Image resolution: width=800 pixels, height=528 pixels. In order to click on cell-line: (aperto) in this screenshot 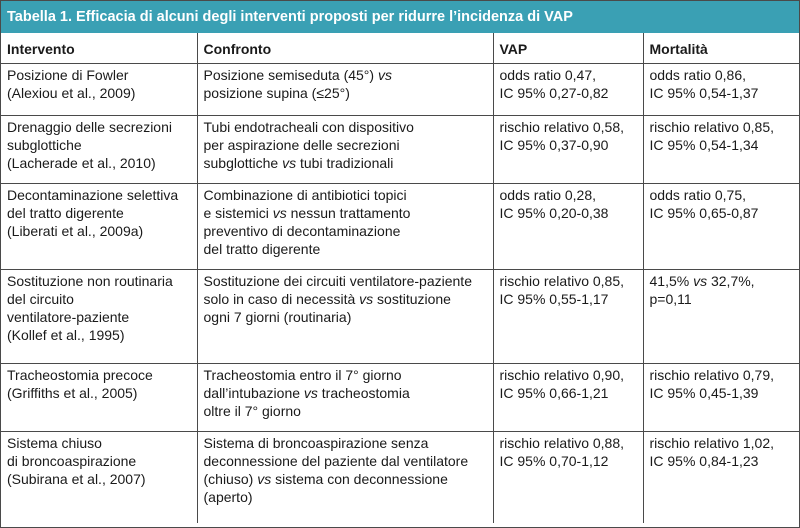, I will do `click(228, 496)`.